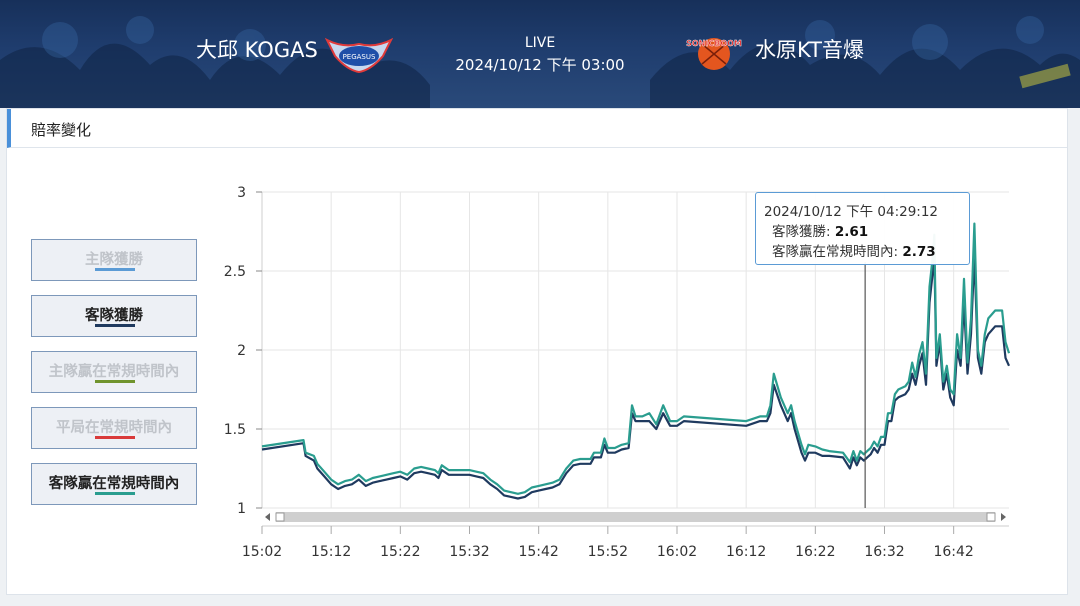 This screenshot has width=1080, height=606. Describe the element at coordinates (331, 552) in the screenshot. I see `x-tick-label: 15:12` at that location.